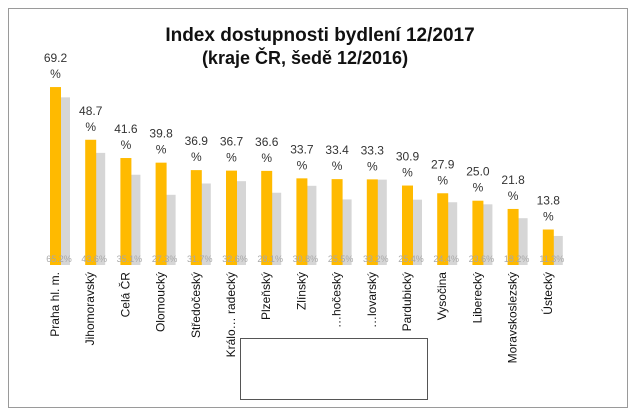  I want to click on value-label-2017: 39.8, so click(161, 134).